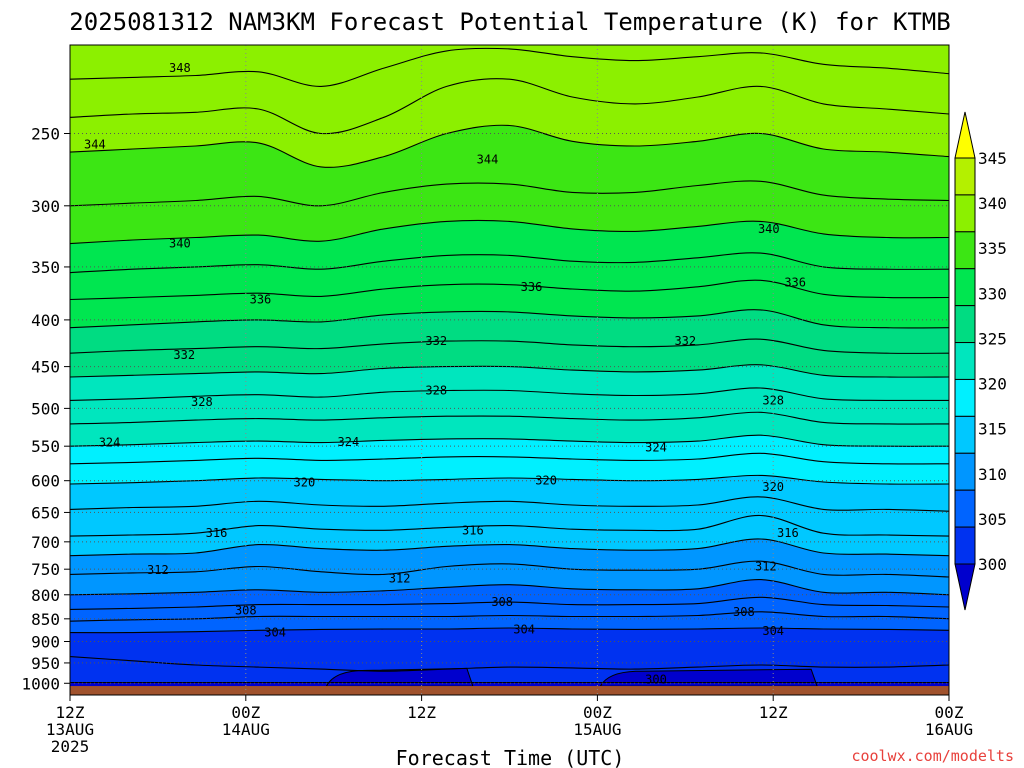  What do you see at coordinates (45, 320) in the screenshot?
I see `y-tick-label: 400` at bounding box center [45, 320].